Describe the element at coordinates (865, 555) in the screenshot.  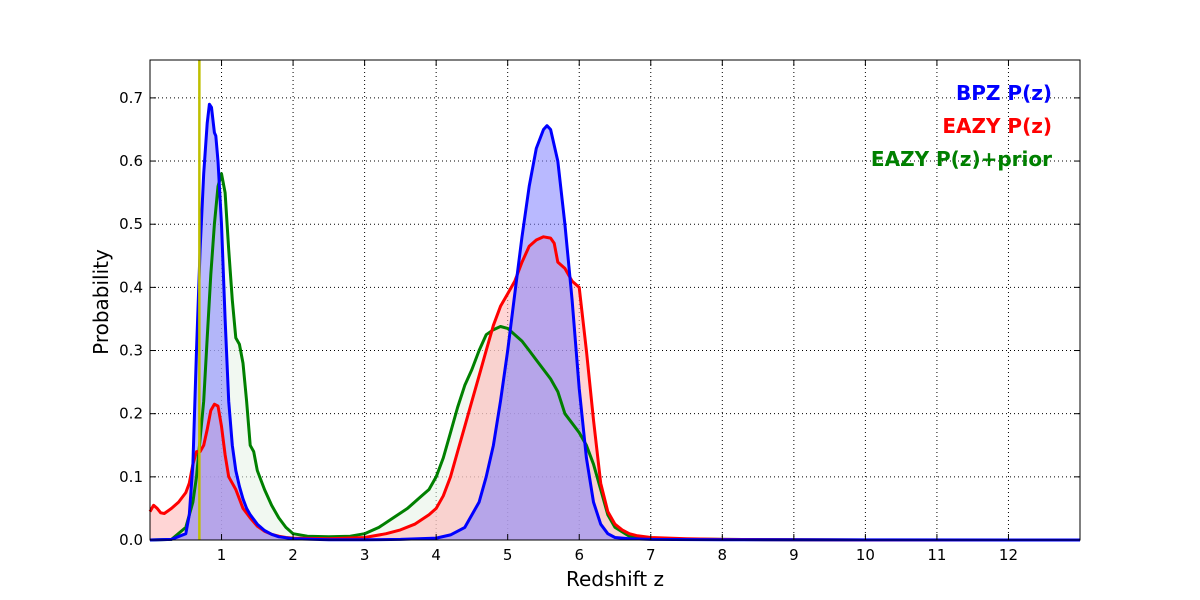
I see `x-tick-label: 10` at that location.